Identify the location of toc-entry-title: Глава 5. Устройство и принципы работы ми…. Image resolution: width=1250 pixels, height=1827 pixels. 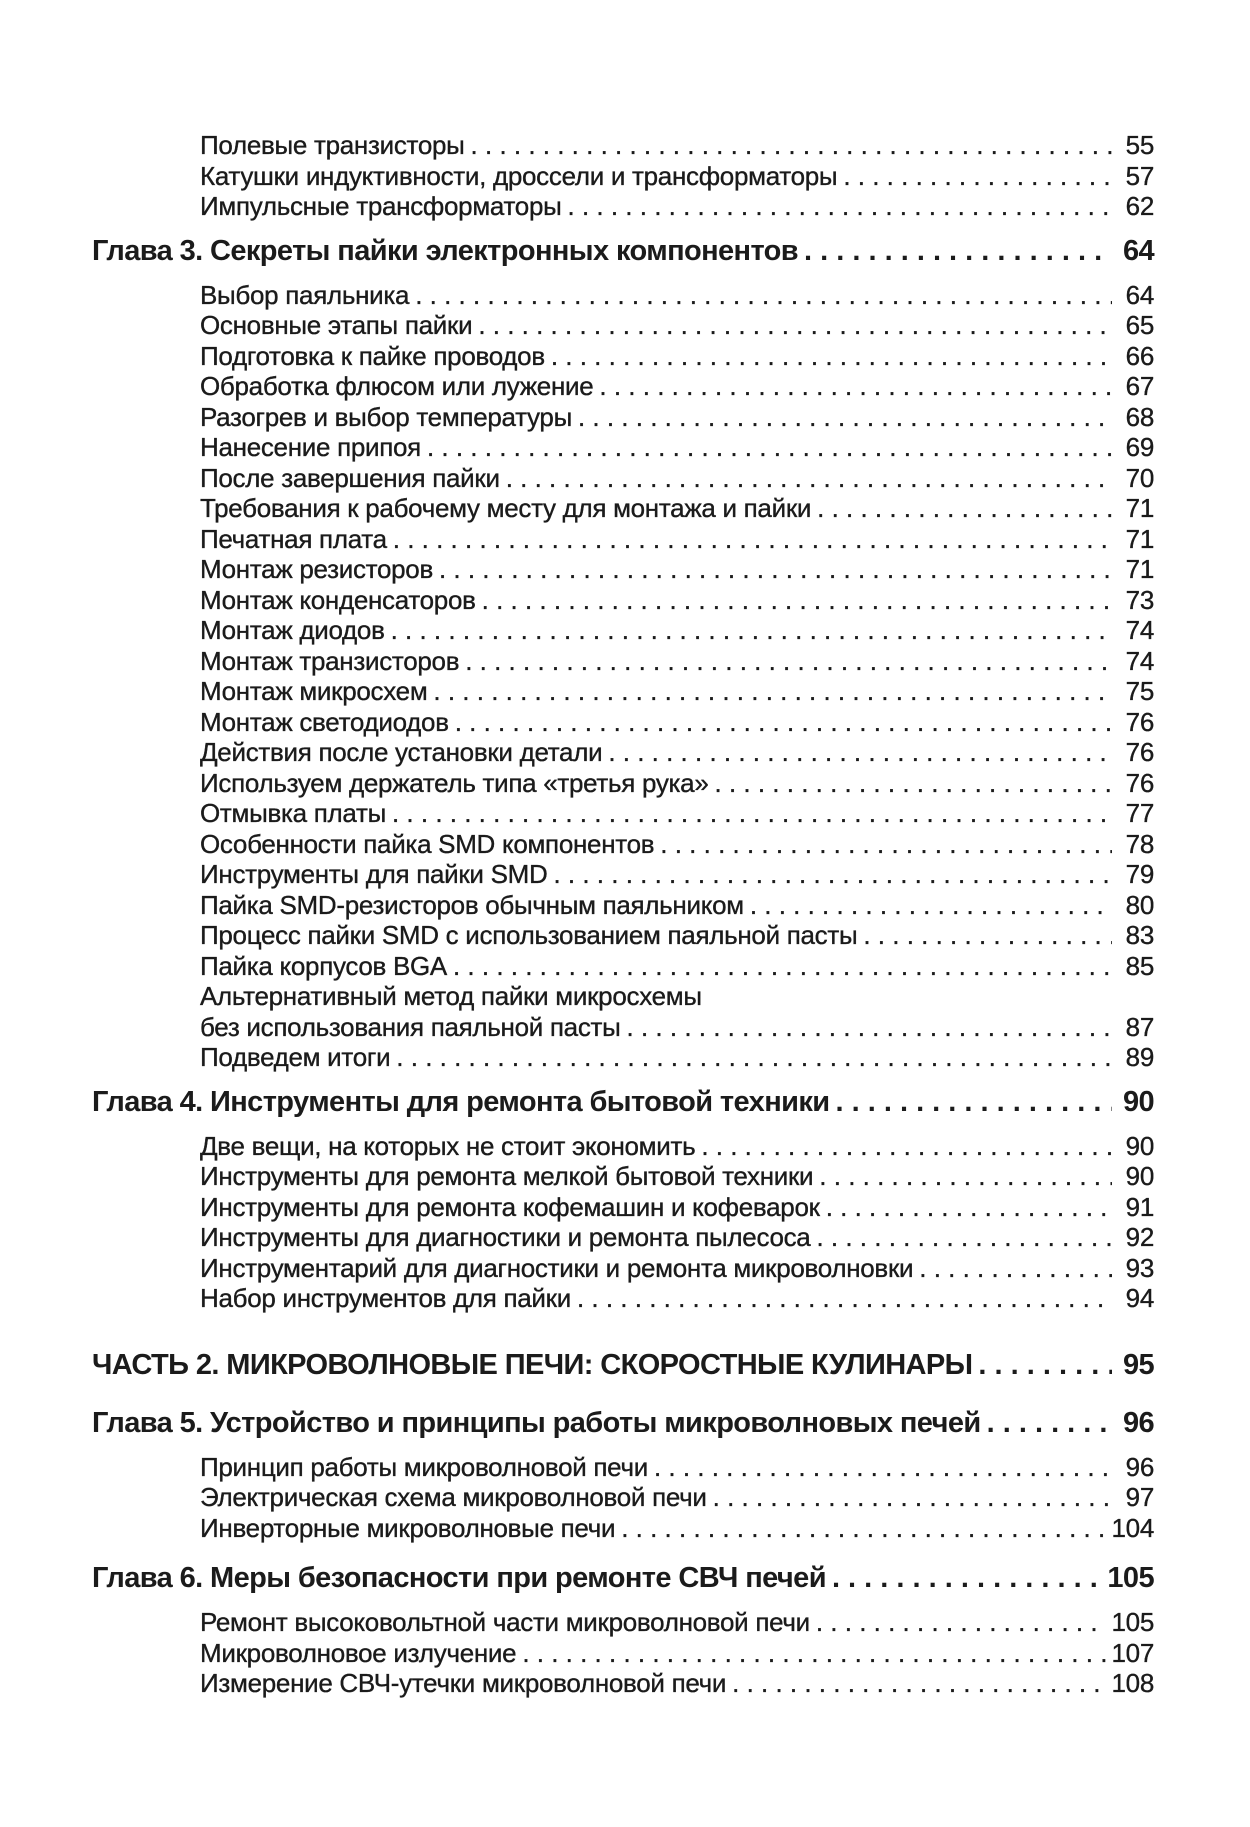
(536, 1422).